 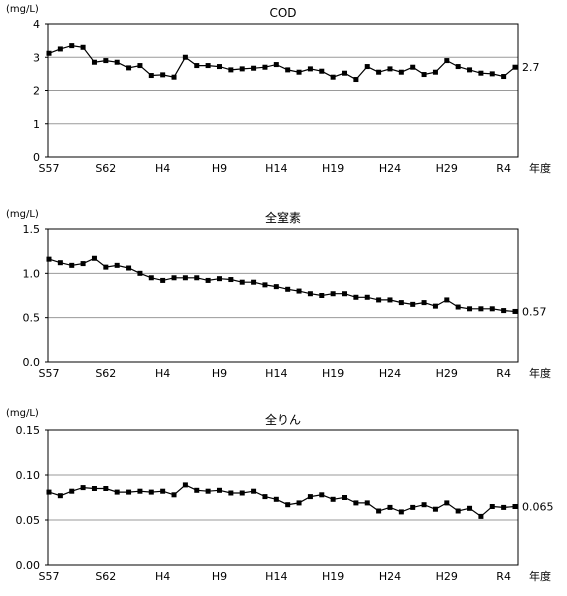 What do you see at coordinates (36, 124) in the screenshot?
I see `y-tick-label-1: 1` at bounding box center [36, 124].